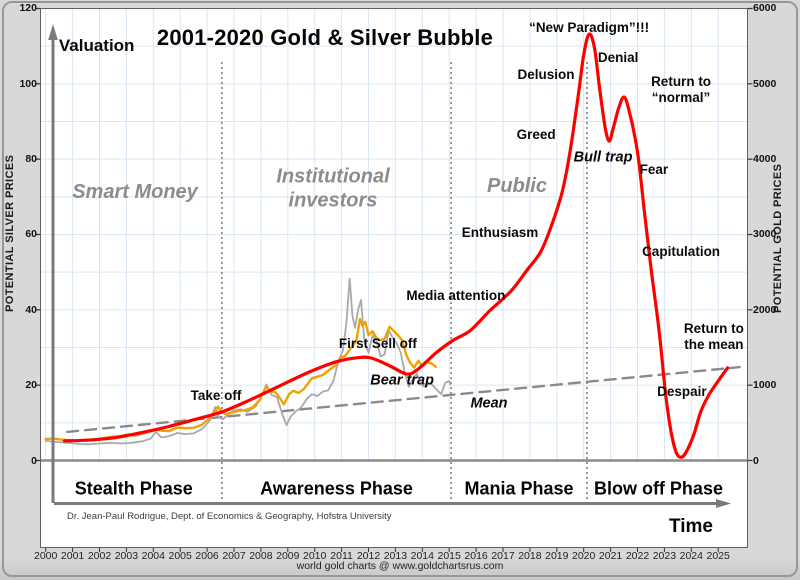 This screenshot has width=800, height=580. What do you see at coordinates (603, 157) in the screenshot?
I see `annotation-bull-trap: Bull trap` at bounding box center [603, 157].